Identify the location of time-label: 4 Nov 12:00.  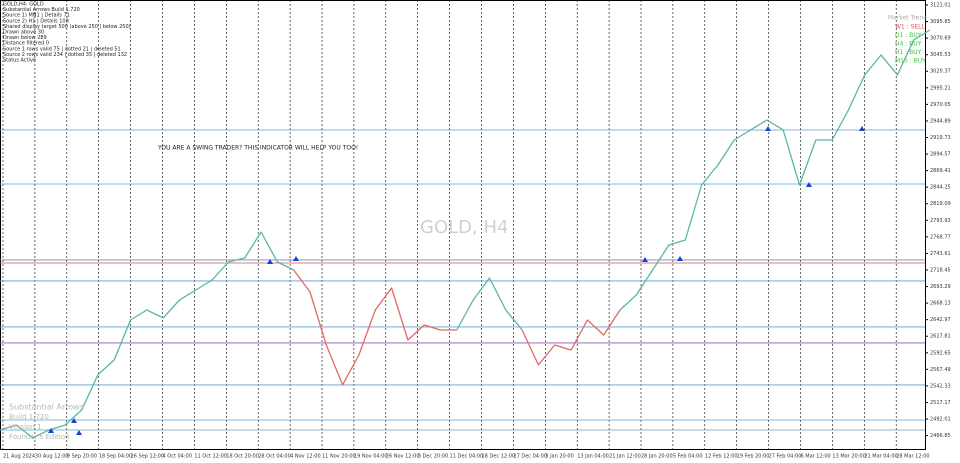
(305, 457).